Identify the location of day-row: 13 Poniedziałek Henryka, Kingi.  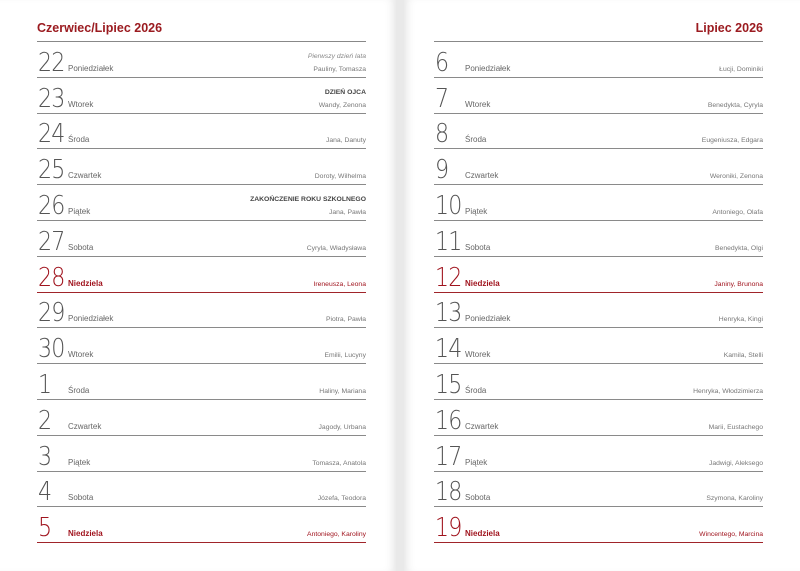
(598, 311).